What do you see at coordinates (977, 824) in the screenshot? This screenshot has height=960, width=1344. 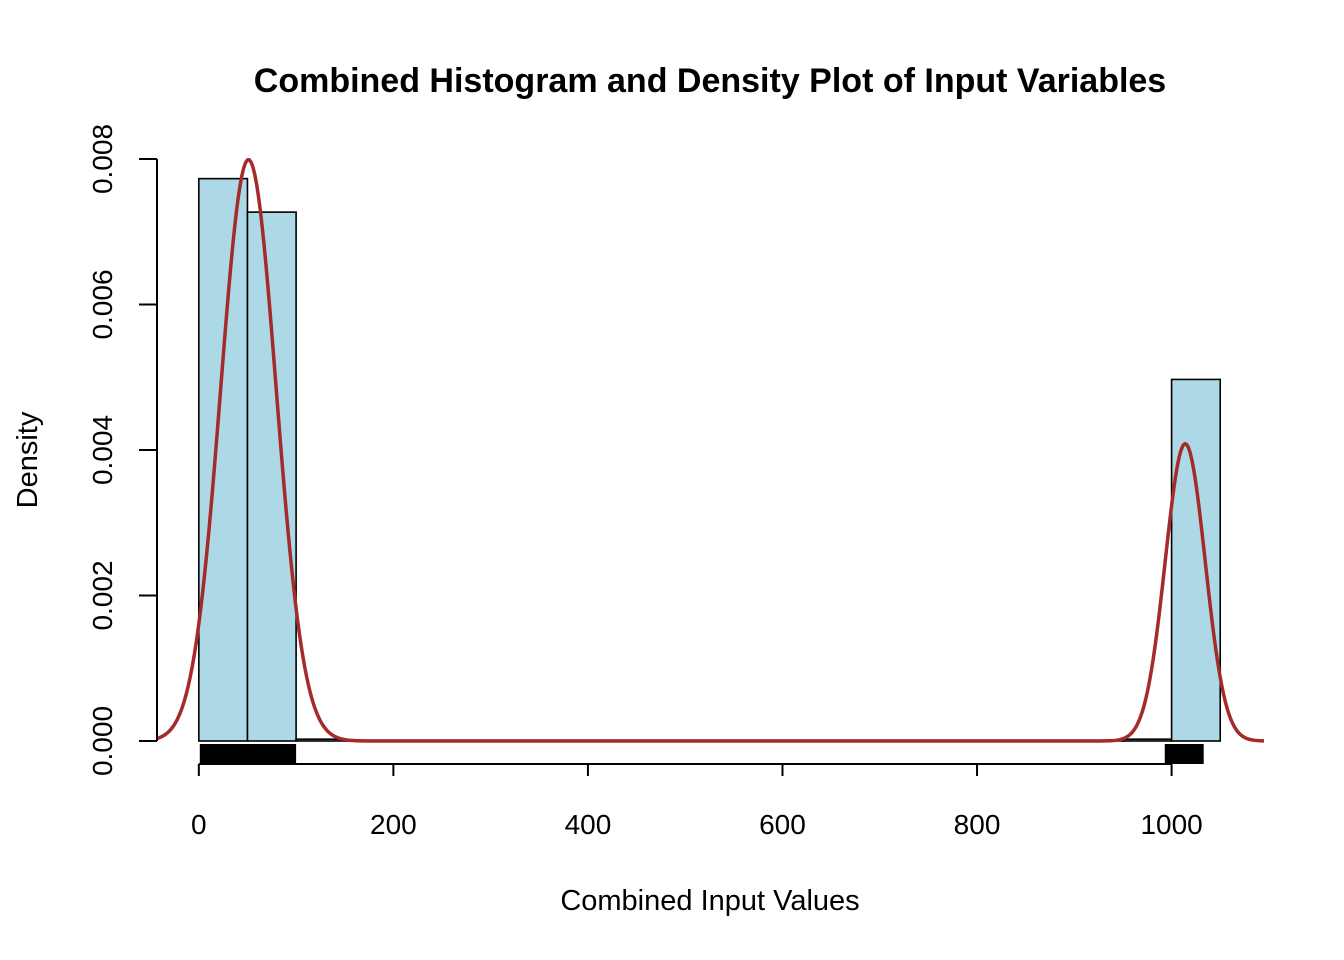 I see `x-tick-label-4: 800` at bounding box center [977, 824].